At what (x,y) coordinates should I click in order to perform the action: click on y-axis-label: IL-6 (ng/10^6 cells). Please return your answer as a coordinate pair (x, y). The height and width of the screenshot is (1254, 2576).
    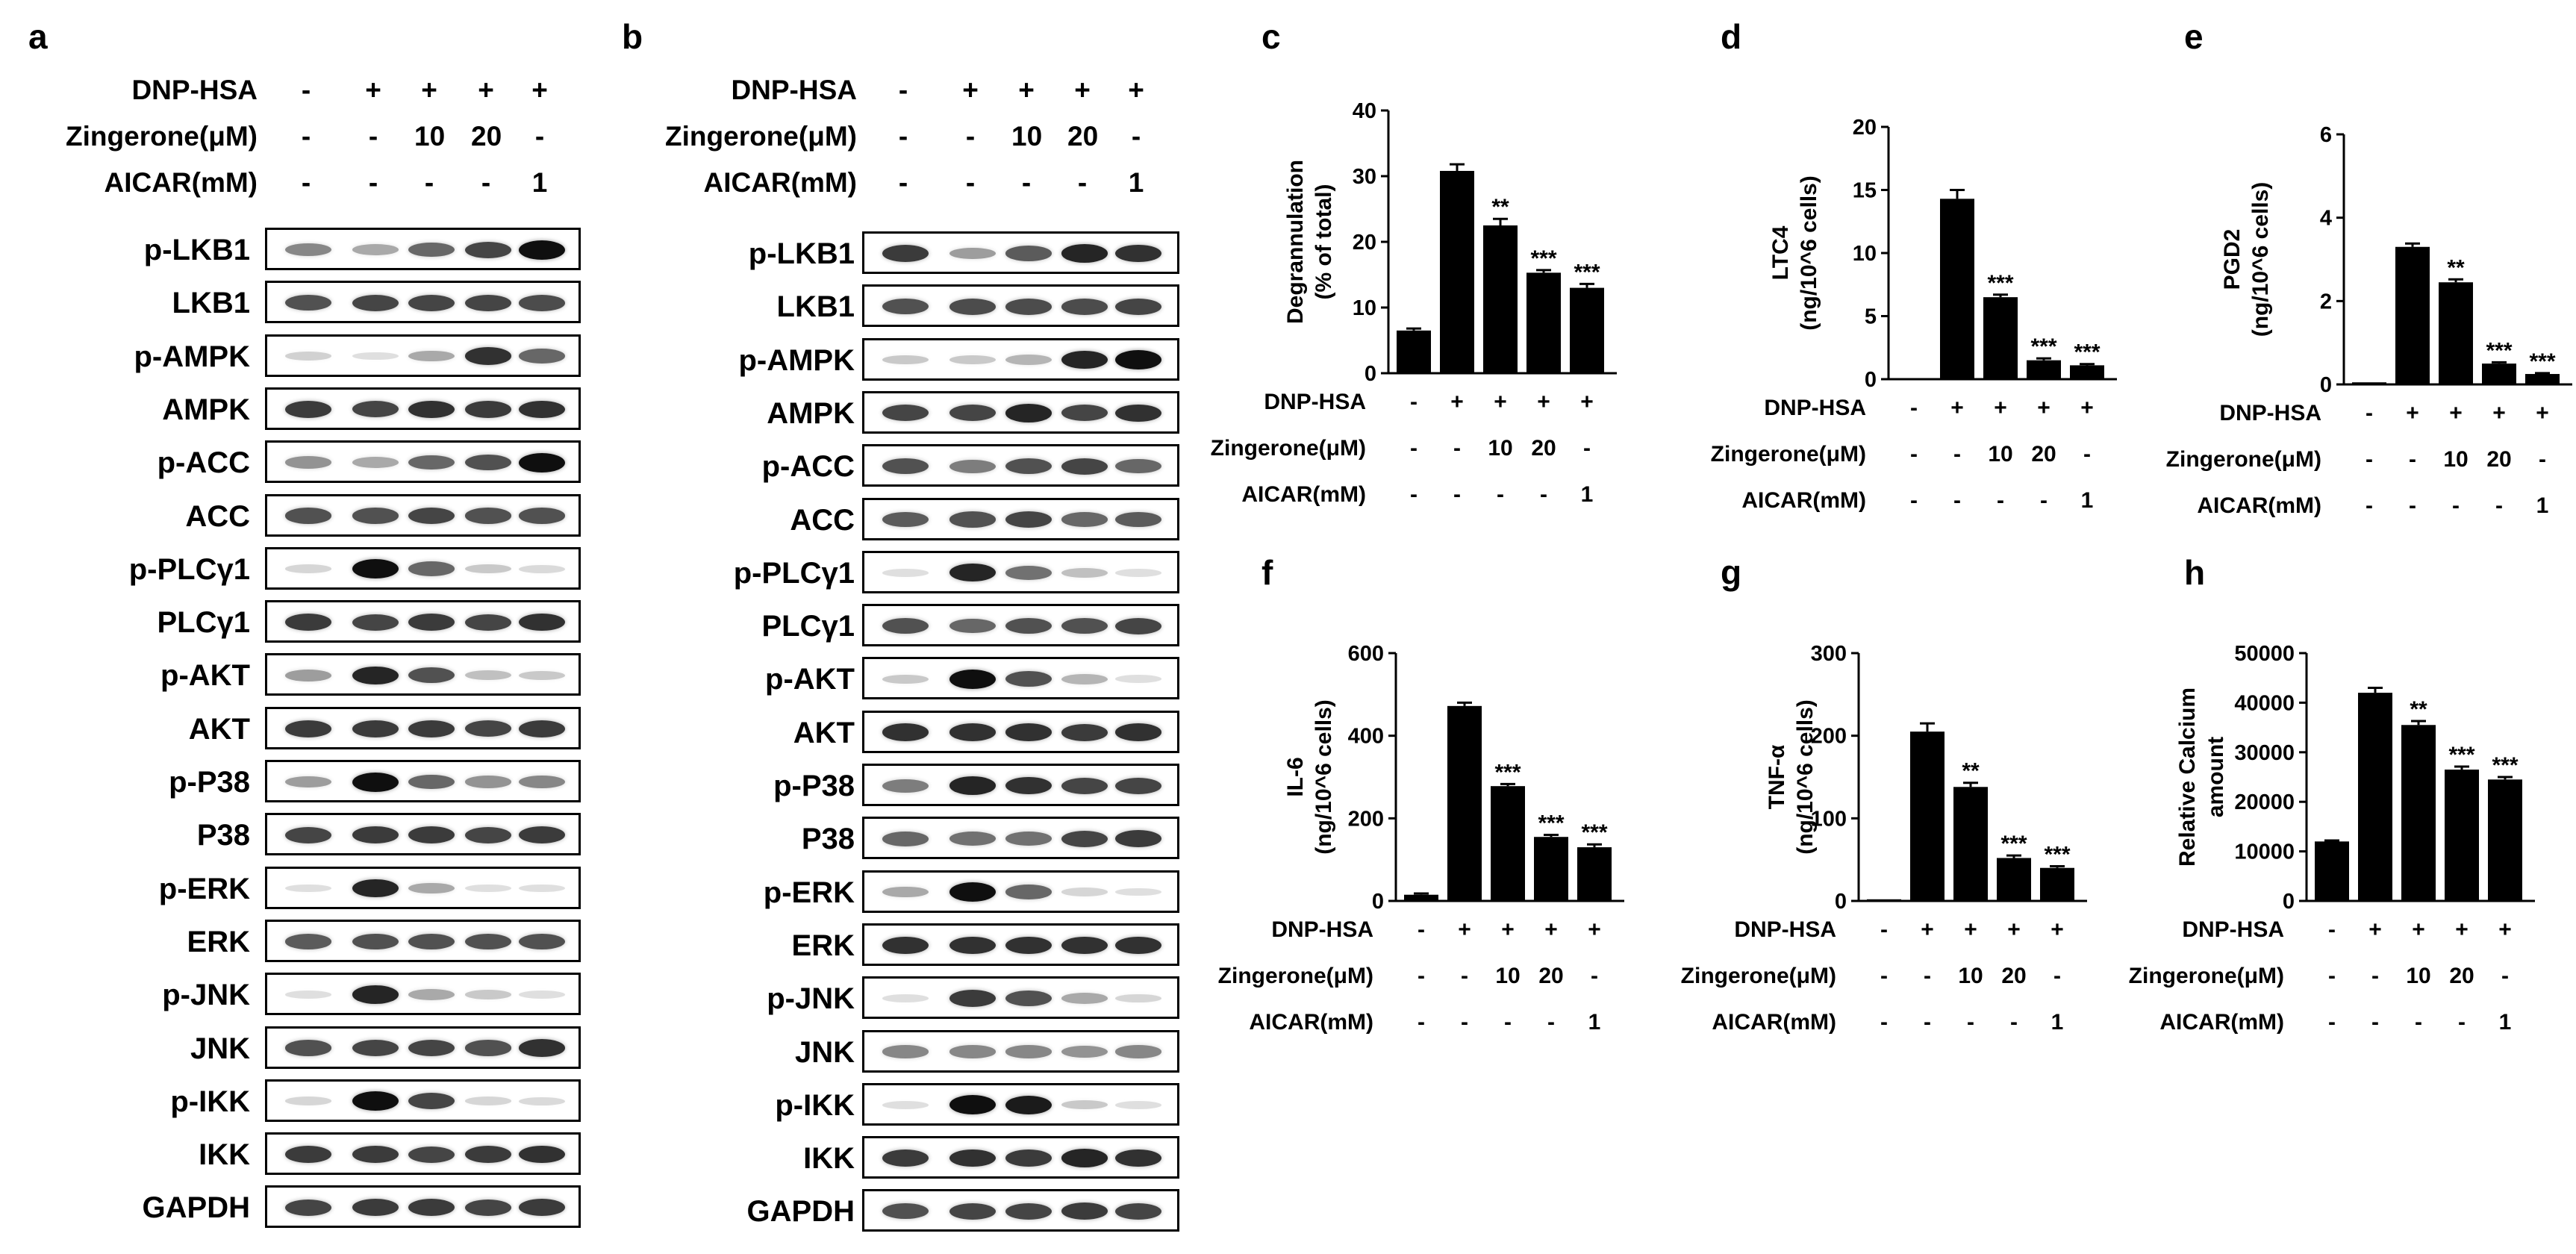
    Looking at the image, I should click on (1309, 777).